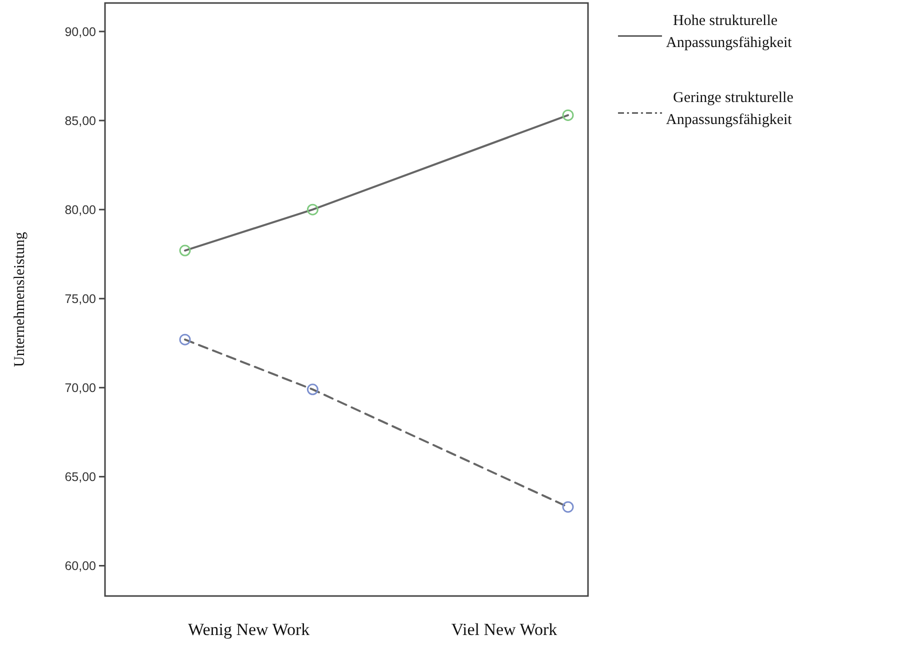  I want to click on y-tick-label: 75,00, so click(80, 299).